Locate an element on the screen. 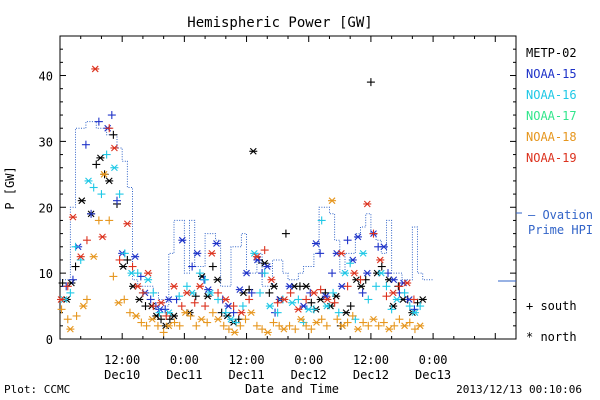 This screenshot has width=600, height=400. x-tick-date-label: Dec11 is located at coordinates (246, 375).